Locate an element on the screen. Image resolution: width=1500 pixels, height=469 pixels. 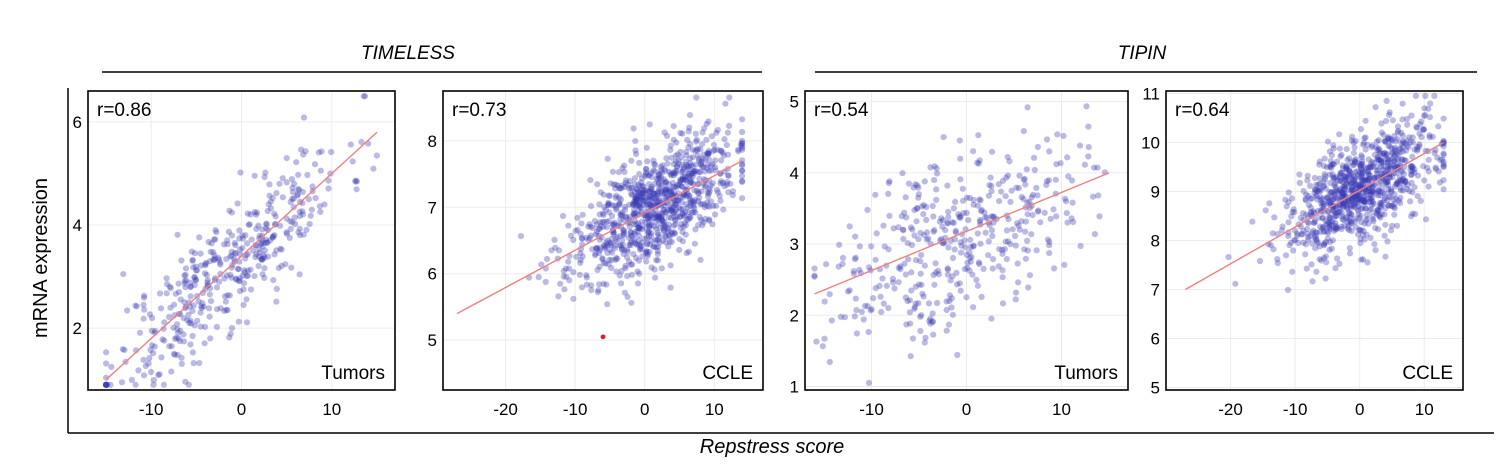
dataset-label: Tumors is located at coordinates (1086, 373).